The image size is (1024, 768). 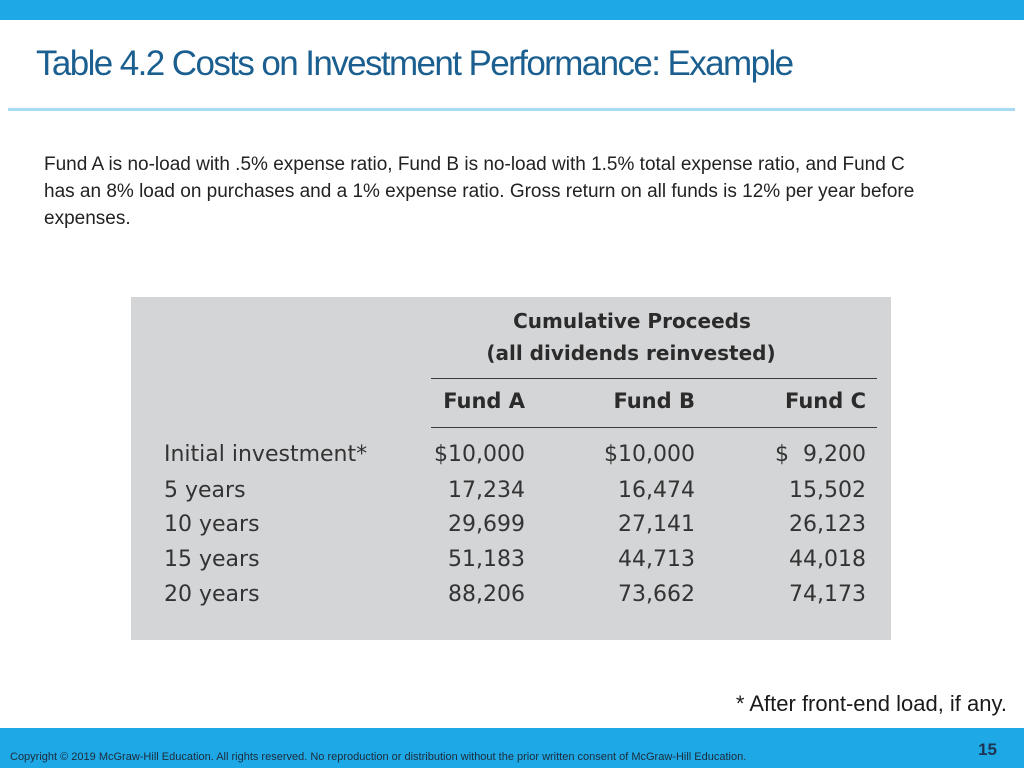 What do you see at coordinates (212, 559) in the screenshot?
I see `row-label-15-years: 15 years` at bounding box center [212, 559].